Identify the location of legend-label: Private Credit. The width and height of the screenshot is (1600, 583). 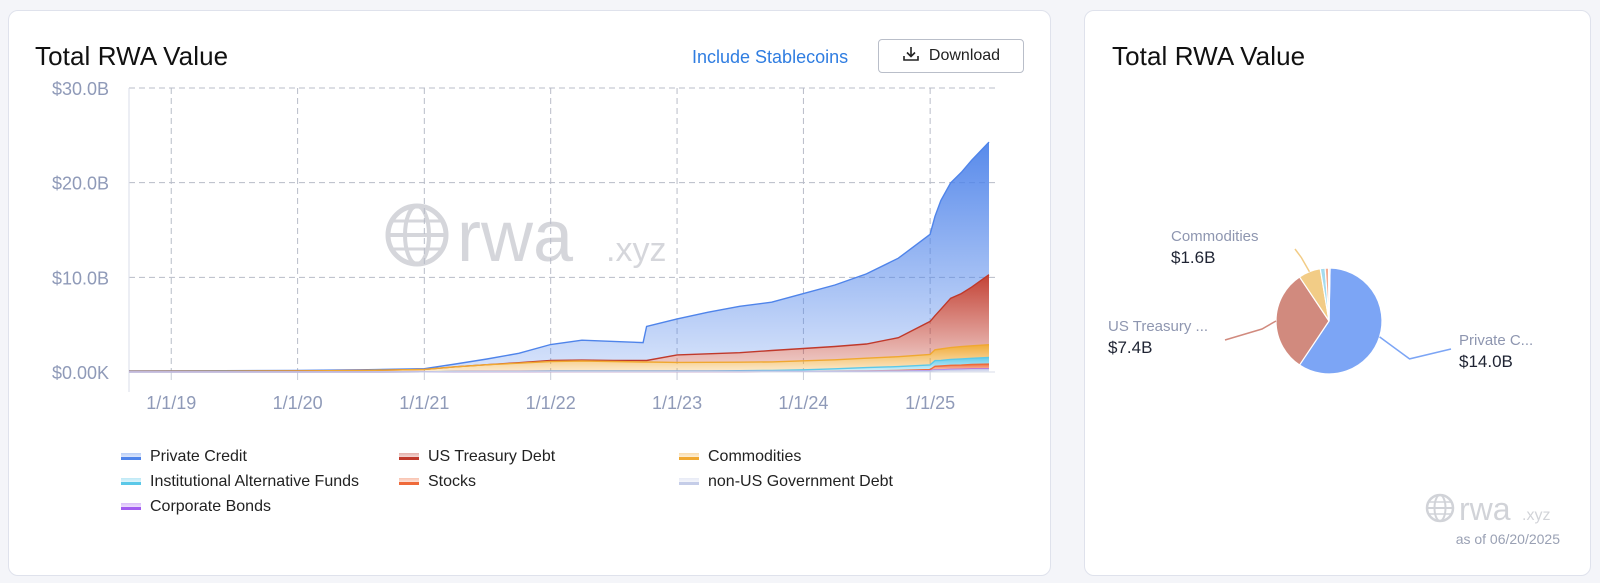
(198, 456).